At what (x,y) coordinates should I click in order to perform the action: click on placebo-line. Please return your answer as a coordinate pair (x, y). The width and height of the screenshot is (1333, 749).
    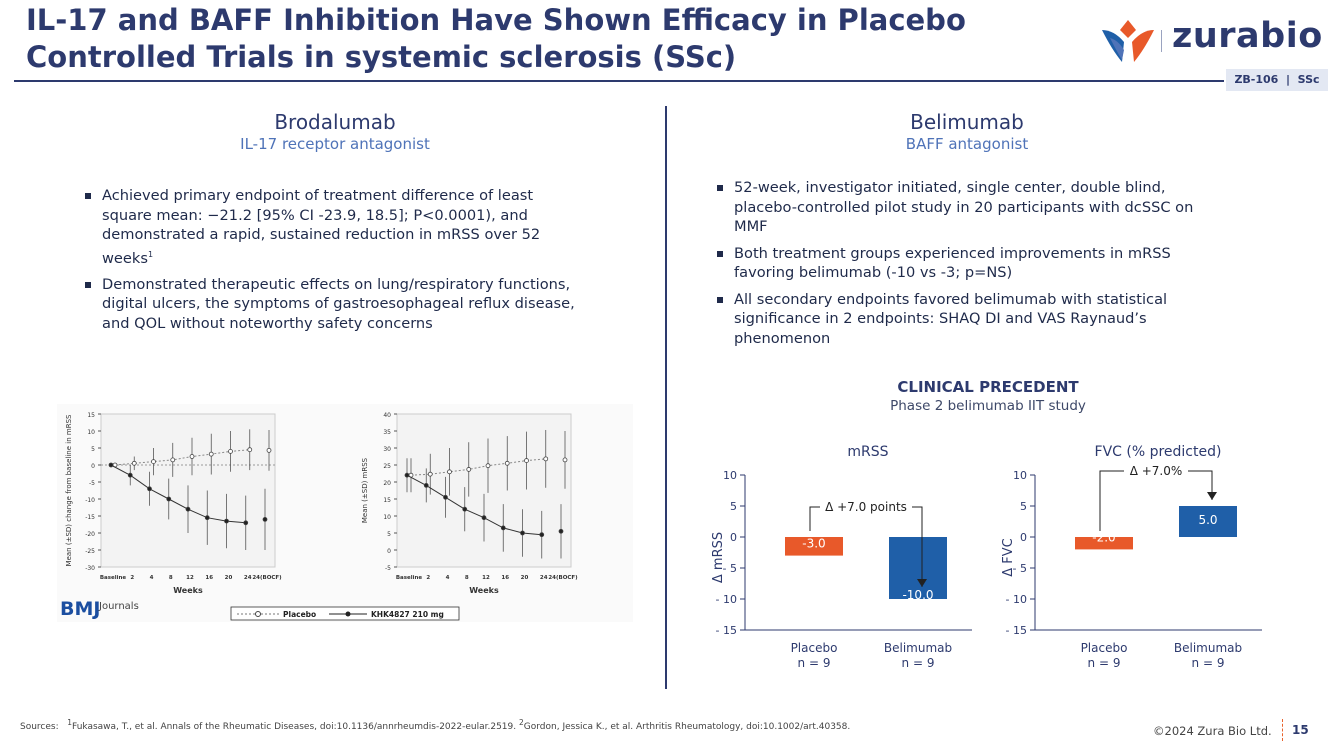
    Looking at the image, I should click on (478, 467).